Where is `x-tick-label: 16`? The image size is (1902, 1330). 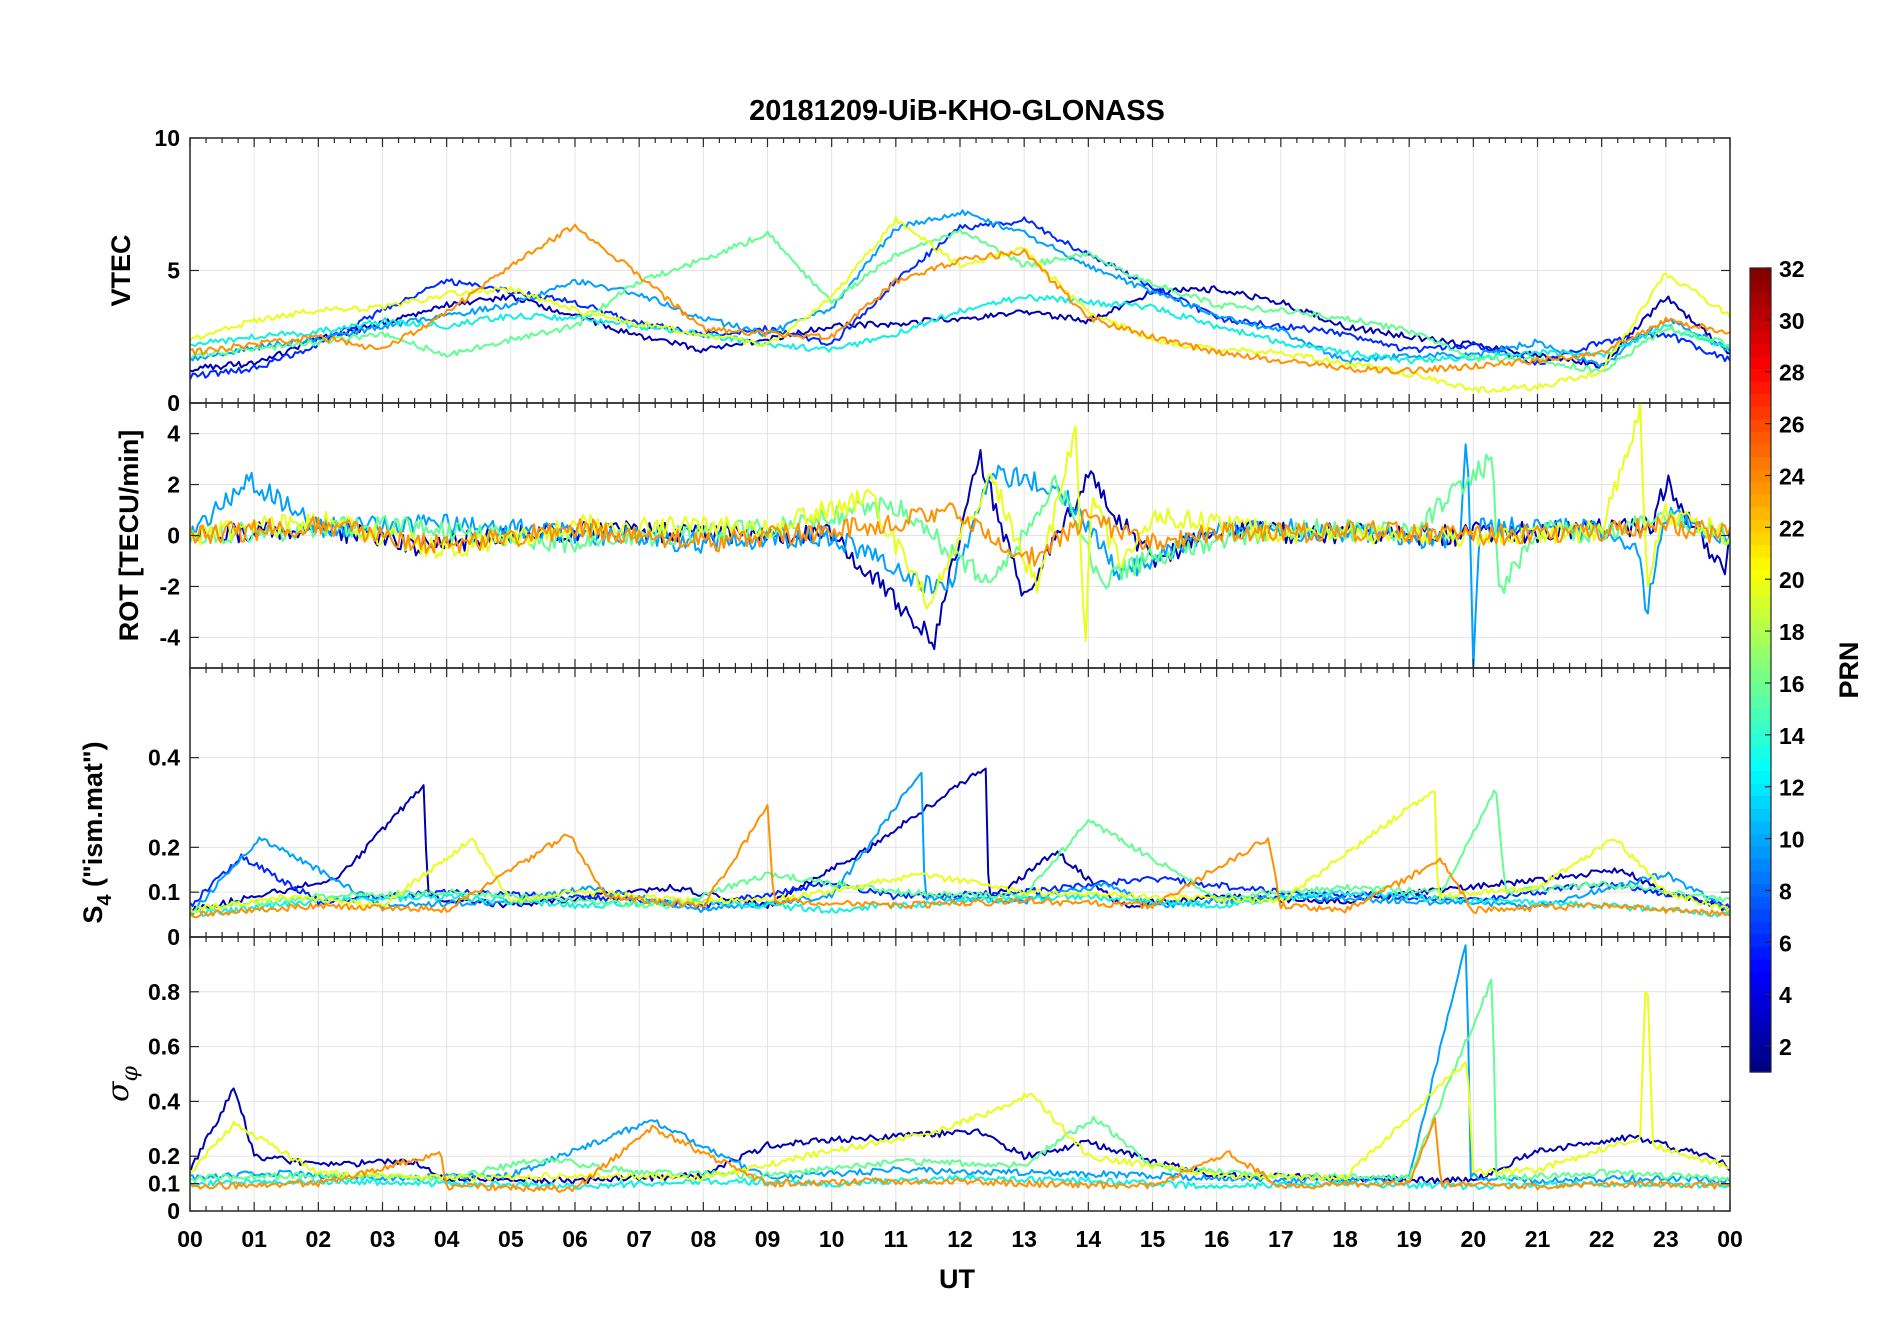
x-tick-label: 16 is located at coordinates (1217, 1239).